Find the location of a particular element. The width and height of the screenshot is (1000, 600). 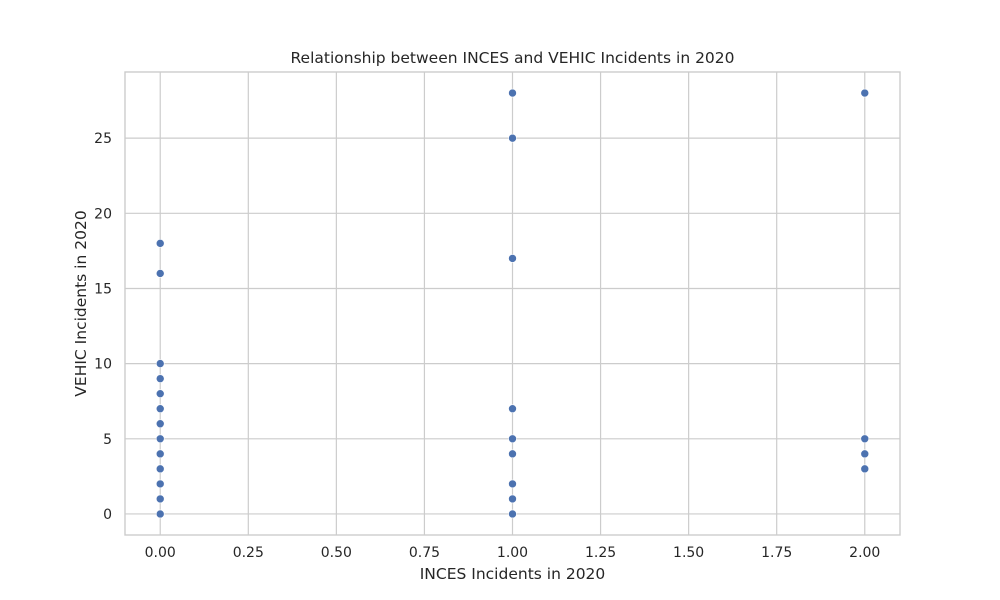

x-tick-label: 1.00 is located at coordinates (512, 553).